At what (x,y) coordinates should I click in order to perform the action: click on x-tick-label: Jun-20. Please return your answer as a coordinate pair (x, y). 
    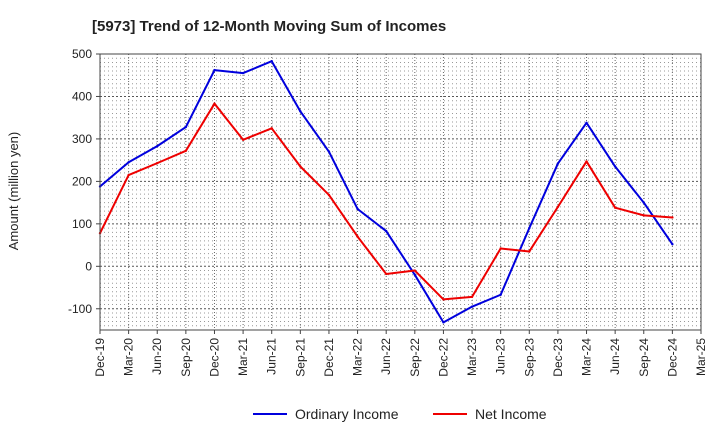
    Looking at the image, I should click on (157, 356).